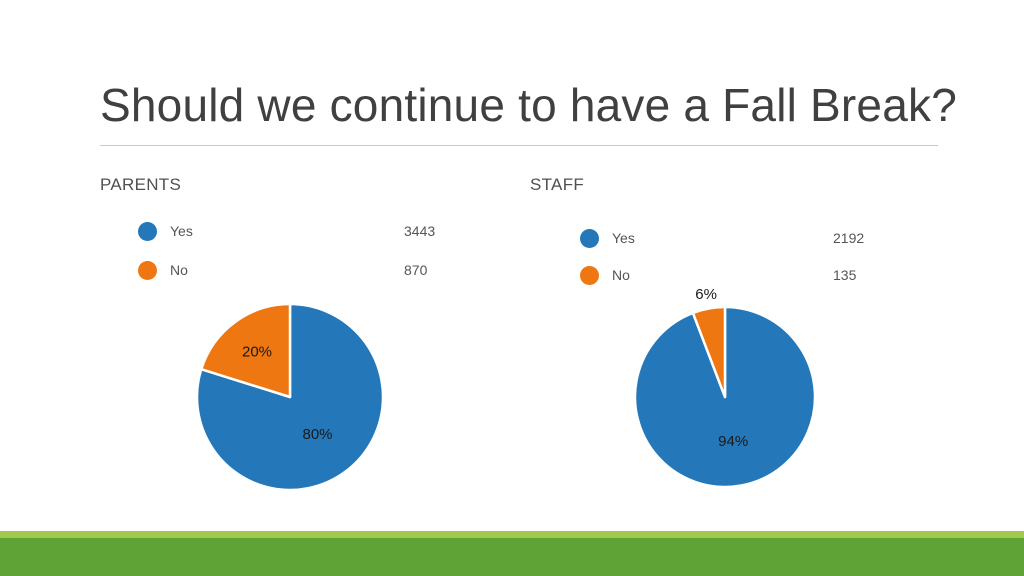 Image resolution: width=1024 pixels, height=576 pixels. What do you see at coordinates (147, 231) in the screenshot?
I see `parents-legend-yes-swatch` at bounding box center [147, 231].